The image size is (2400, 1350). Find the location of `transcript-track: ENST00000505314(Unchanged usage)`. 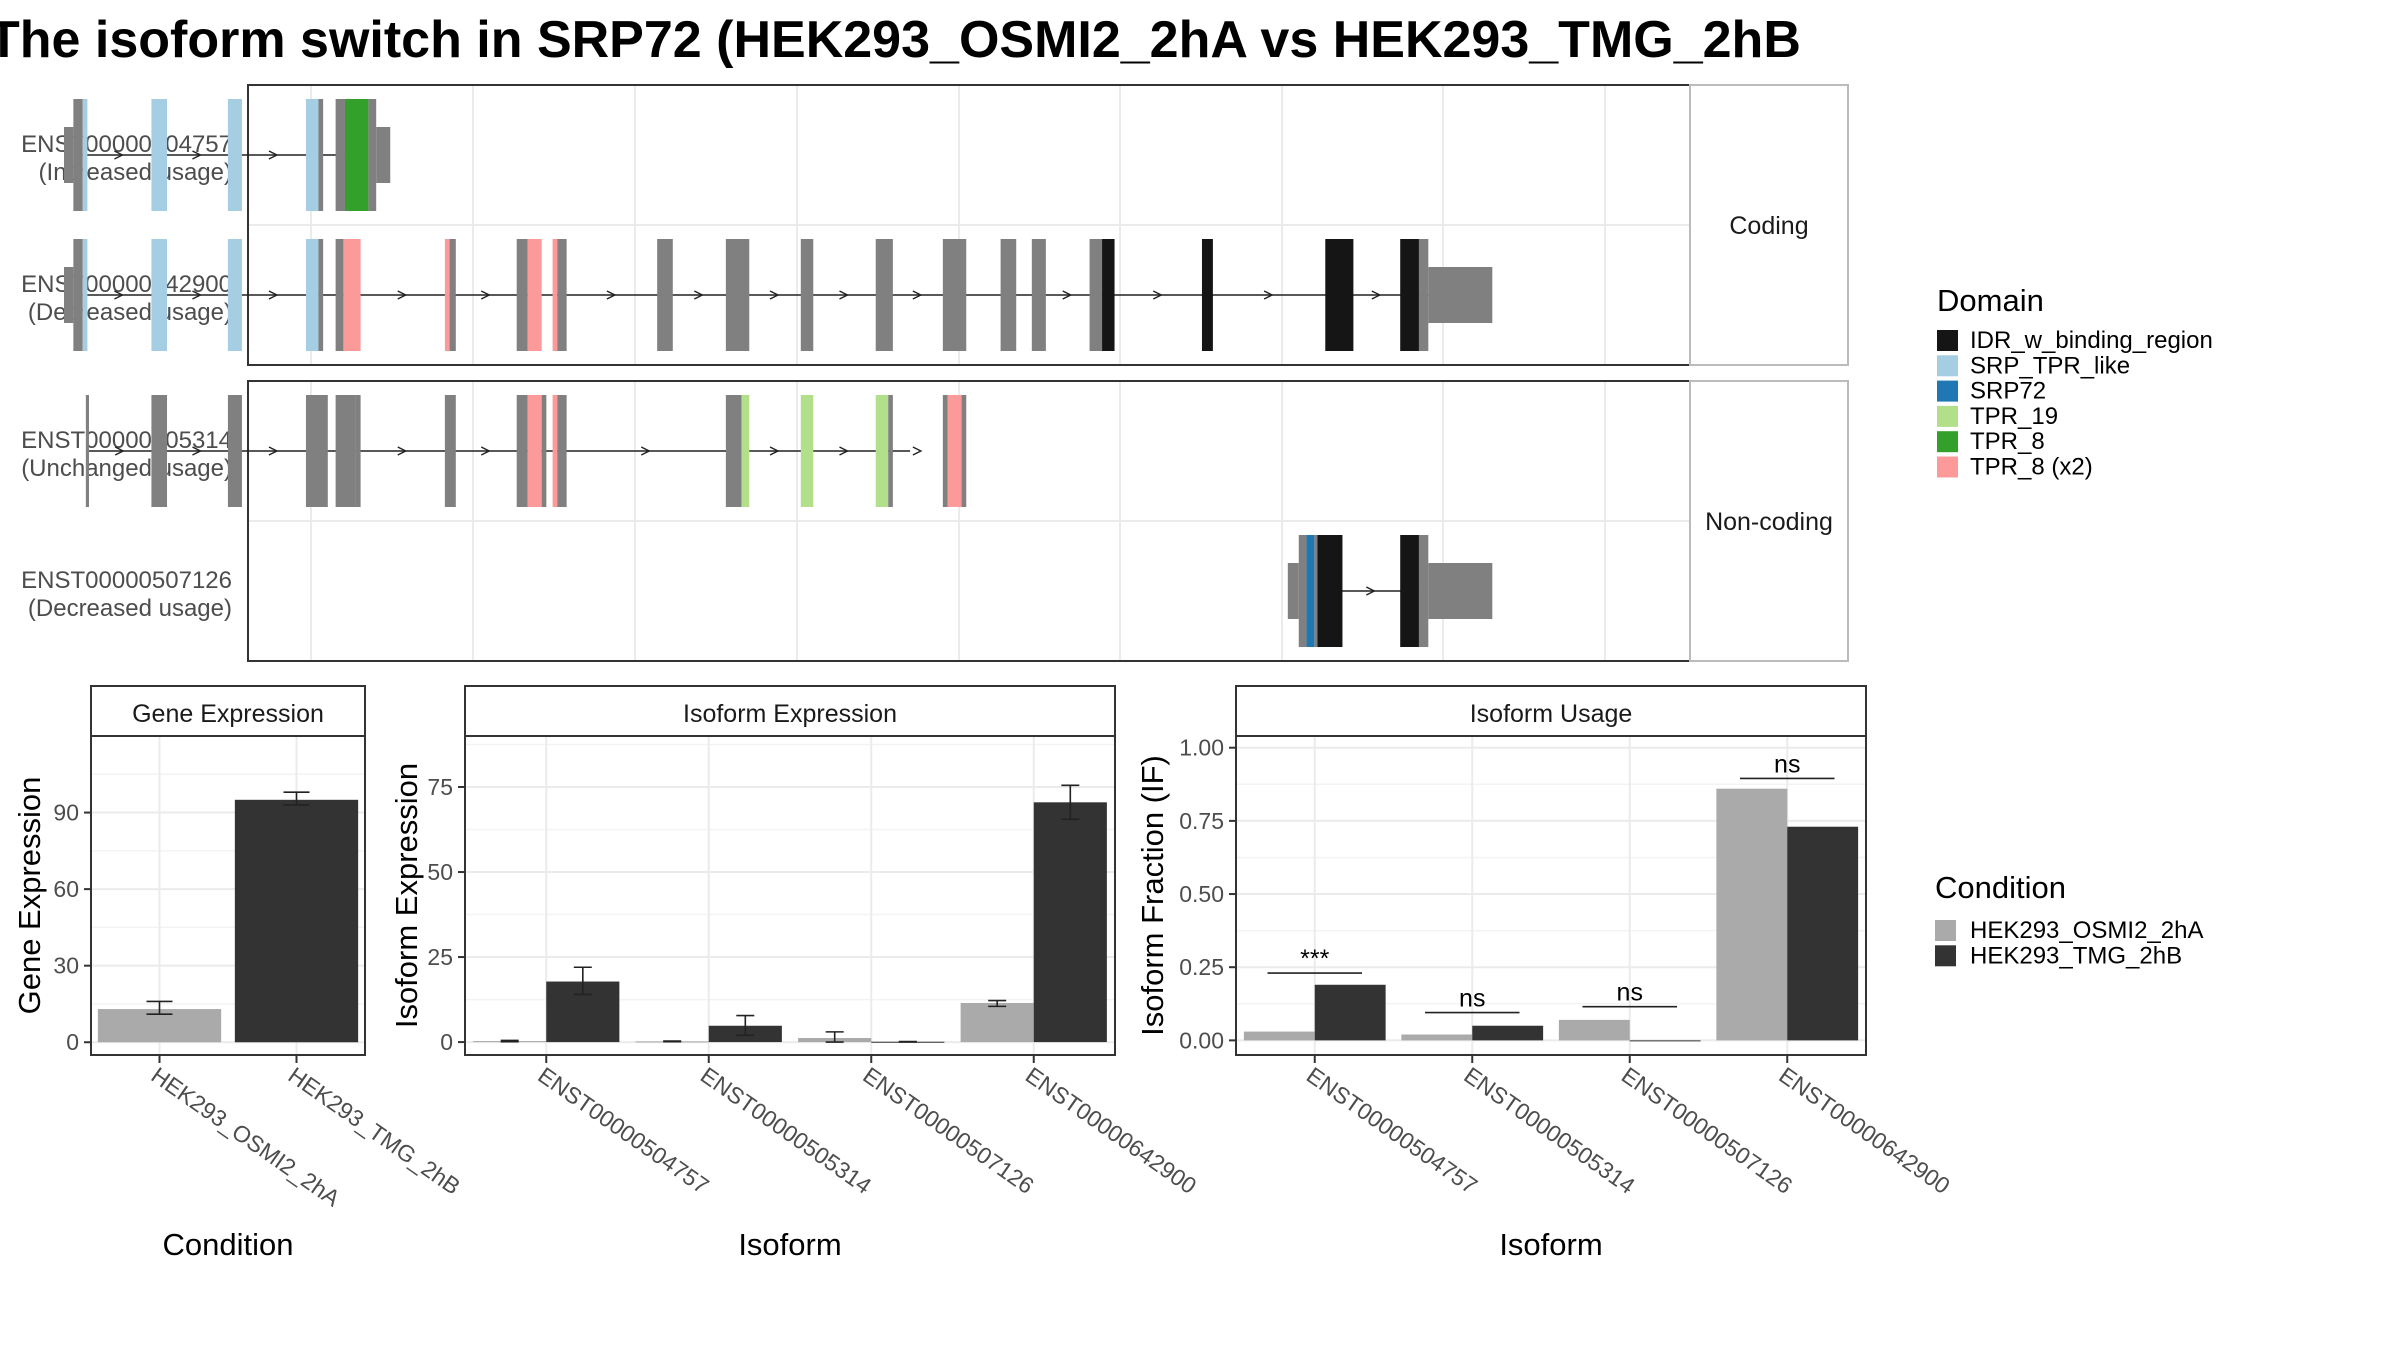

transcript-track: ENST00000505314(Unchanged usage) is located at coordinates (494, 451).